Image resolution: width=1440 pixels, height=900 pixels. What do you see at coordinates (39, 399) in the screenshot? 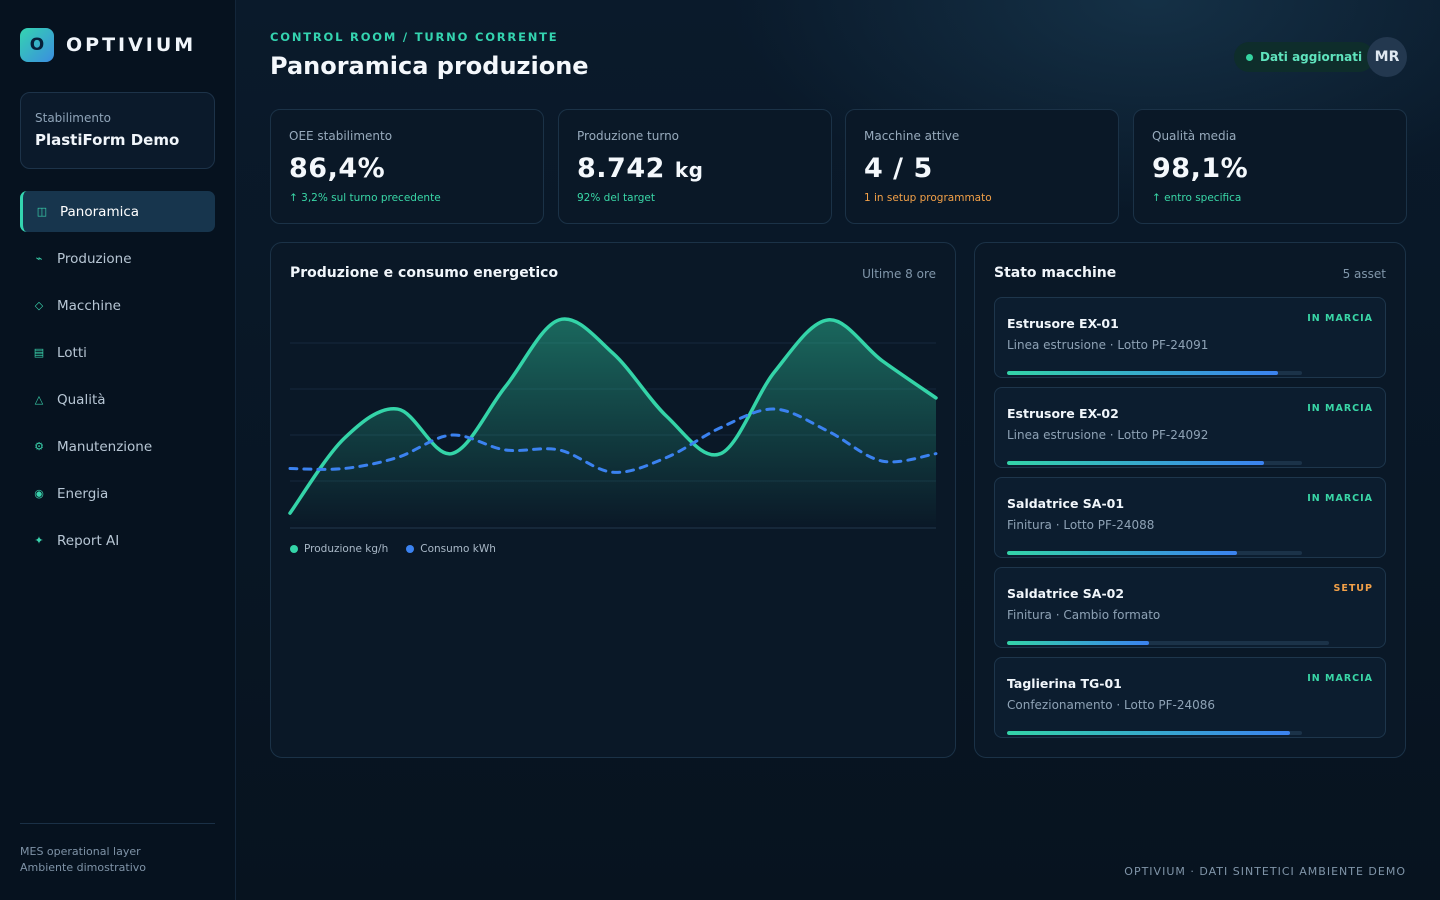
I see `triangle-icon: △` at bounding box center [39, 399].